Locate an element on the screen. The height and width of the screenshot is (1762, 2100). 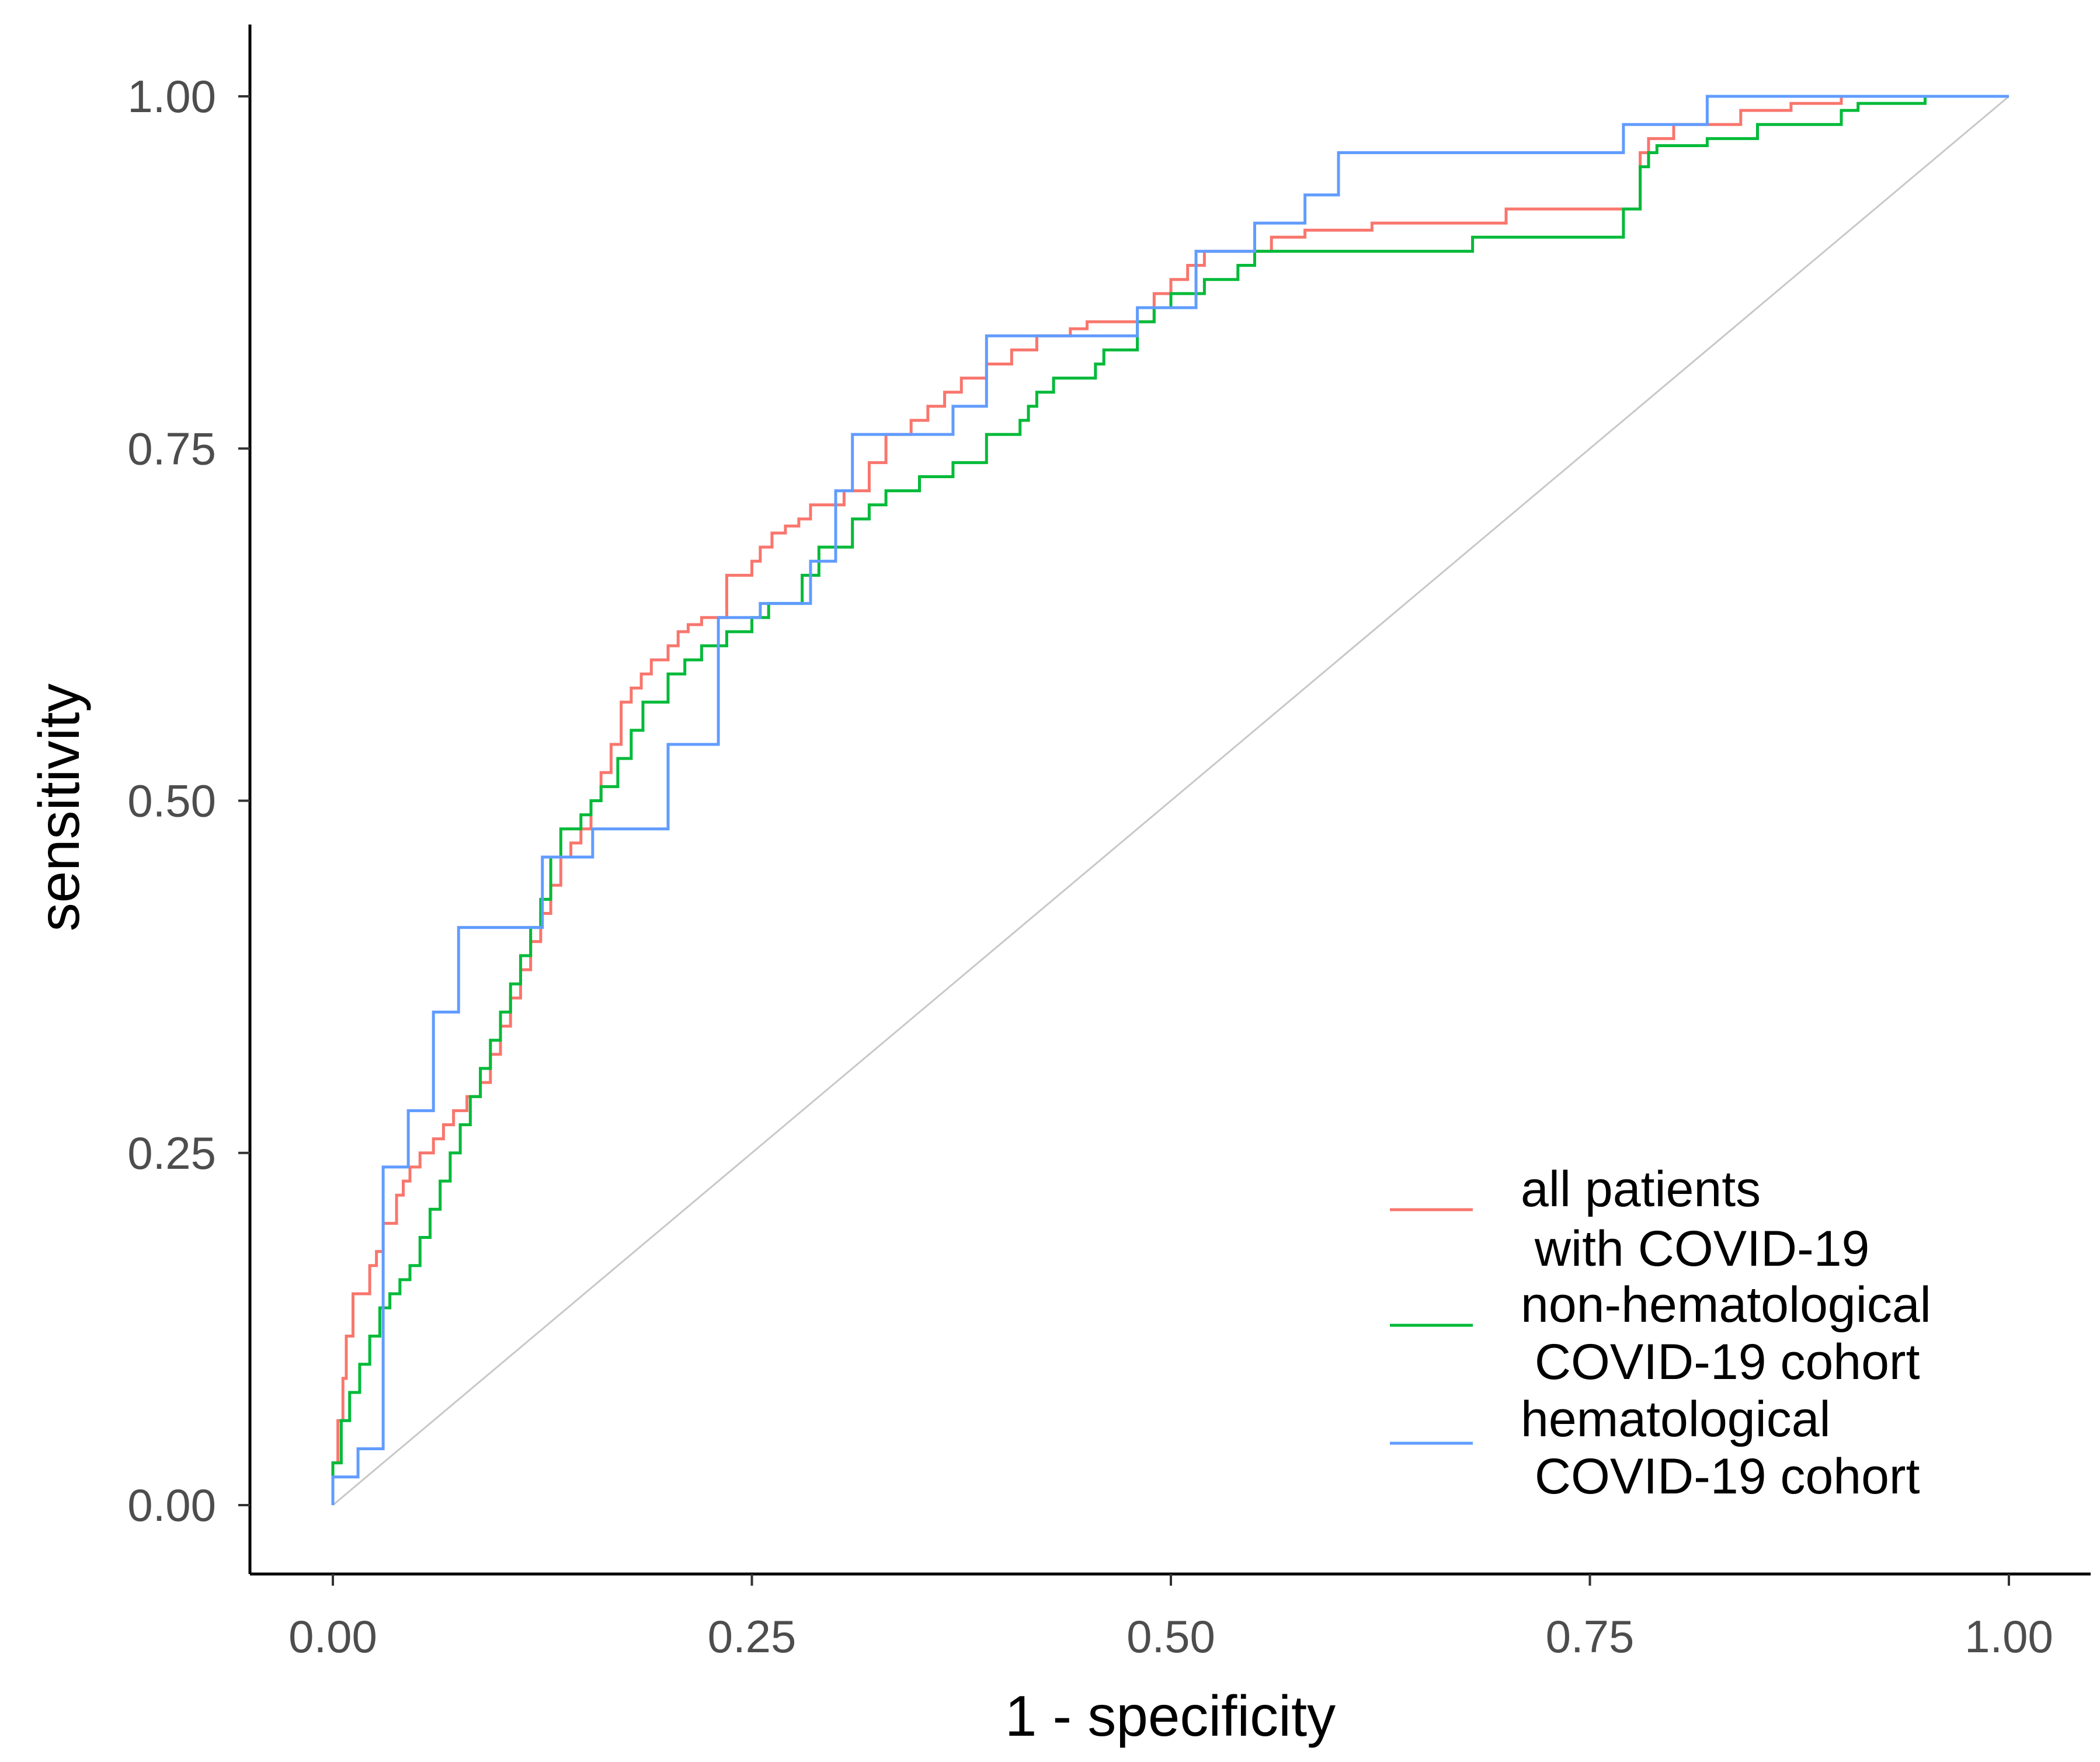
x-axis-ticks: 0.00 0.25 0.50 0.75 1.00 is located at coordinates (1170, 1618).